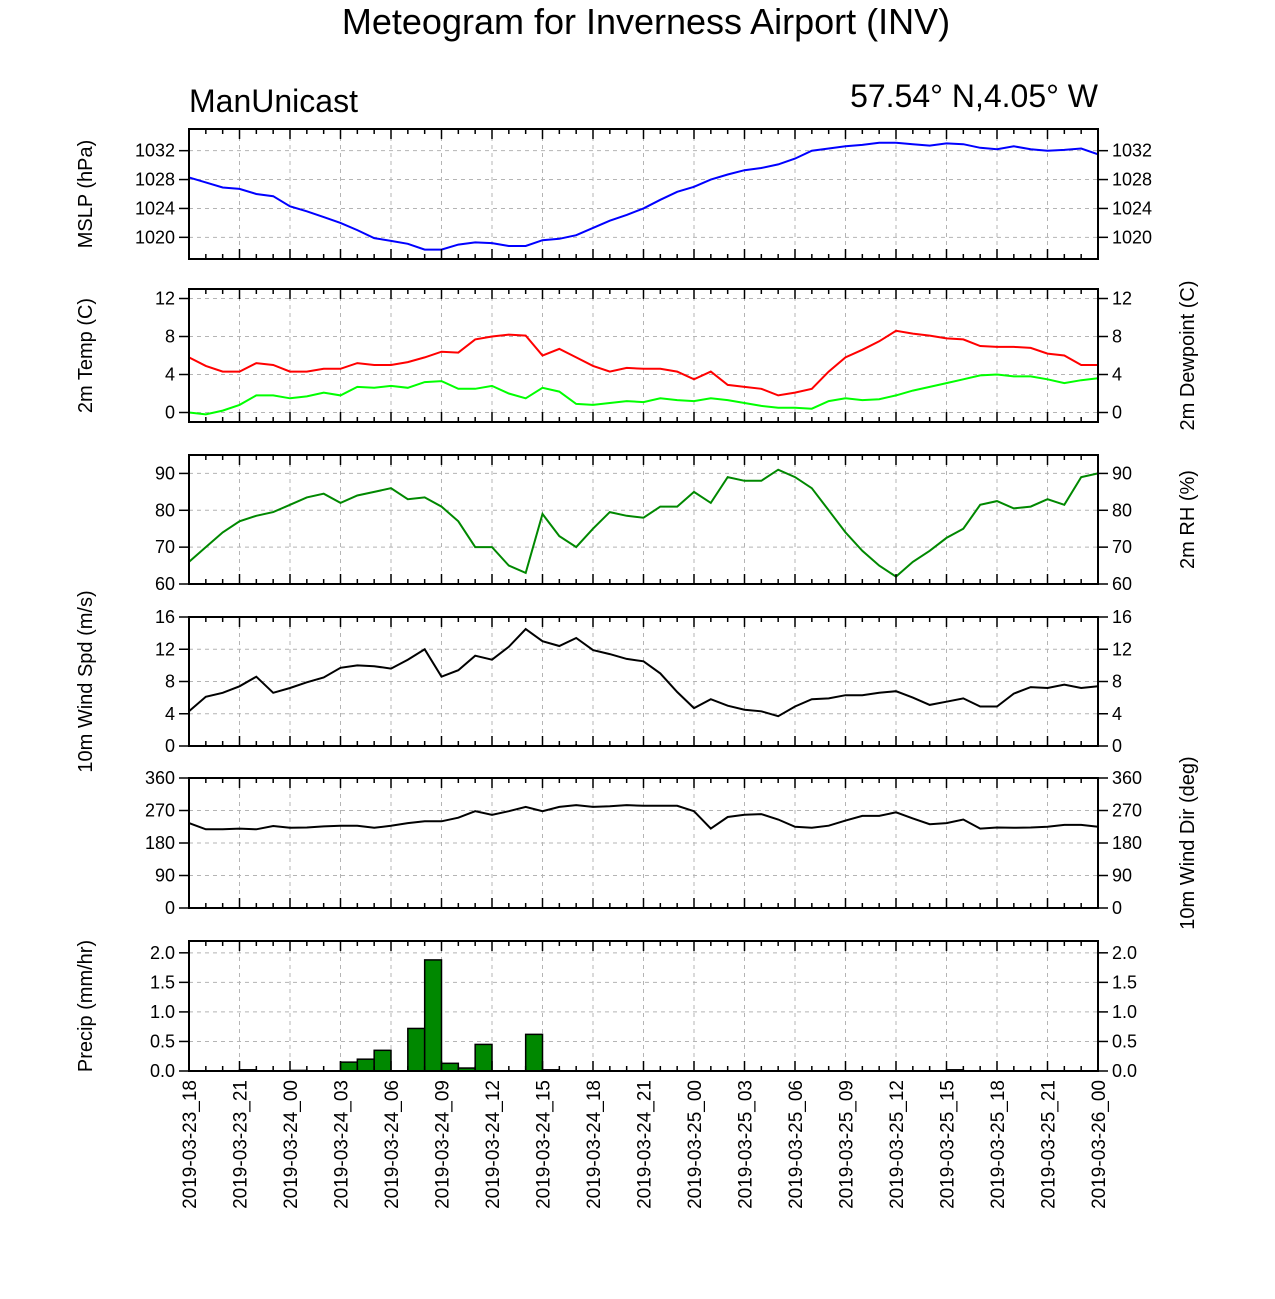 This screenshot has width=1275, height=1299. I want to click on grid-wind-direction, so click(643, 843).